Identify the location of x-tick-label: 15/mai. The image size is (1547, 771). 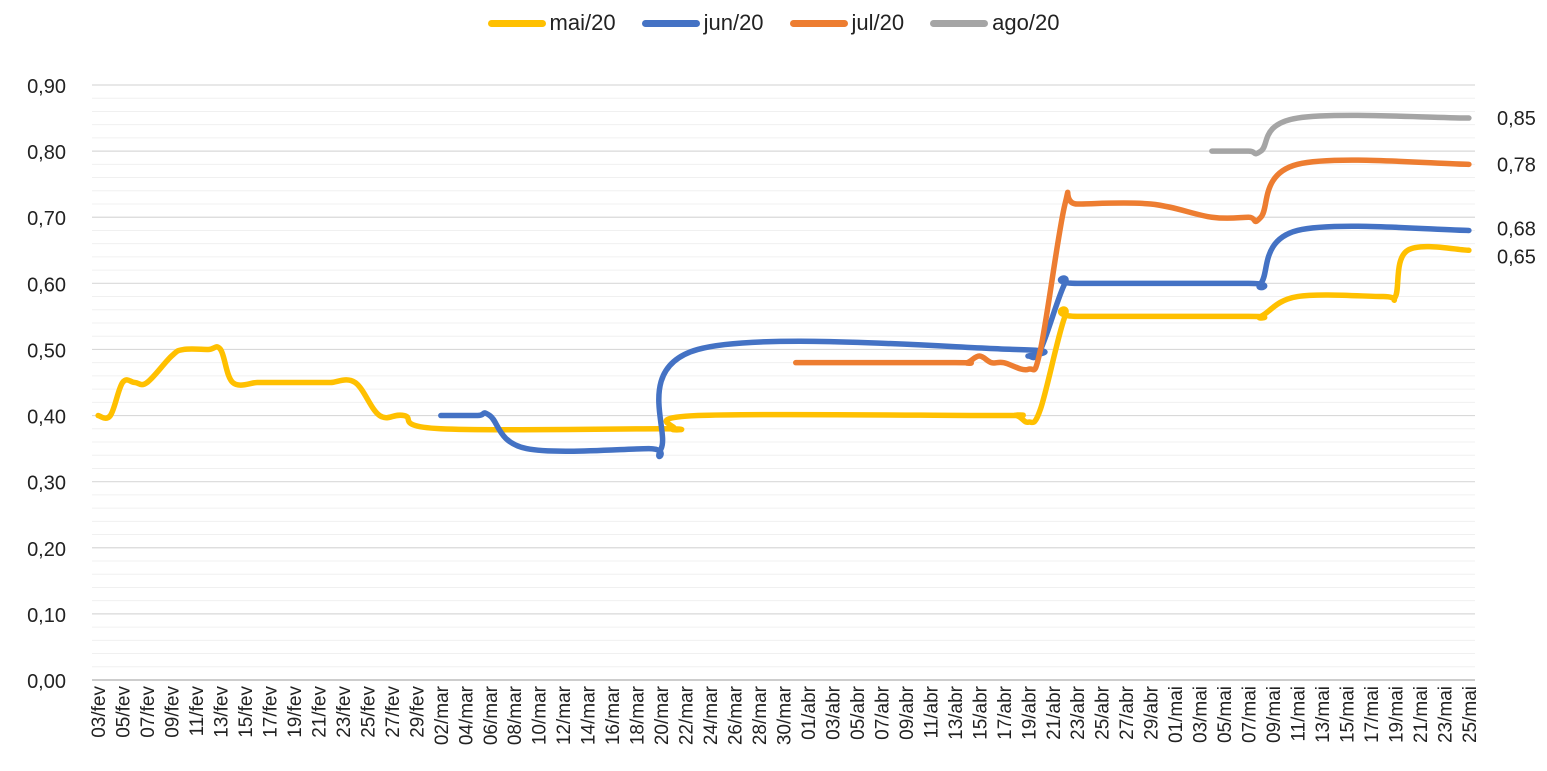
(1347, 714).